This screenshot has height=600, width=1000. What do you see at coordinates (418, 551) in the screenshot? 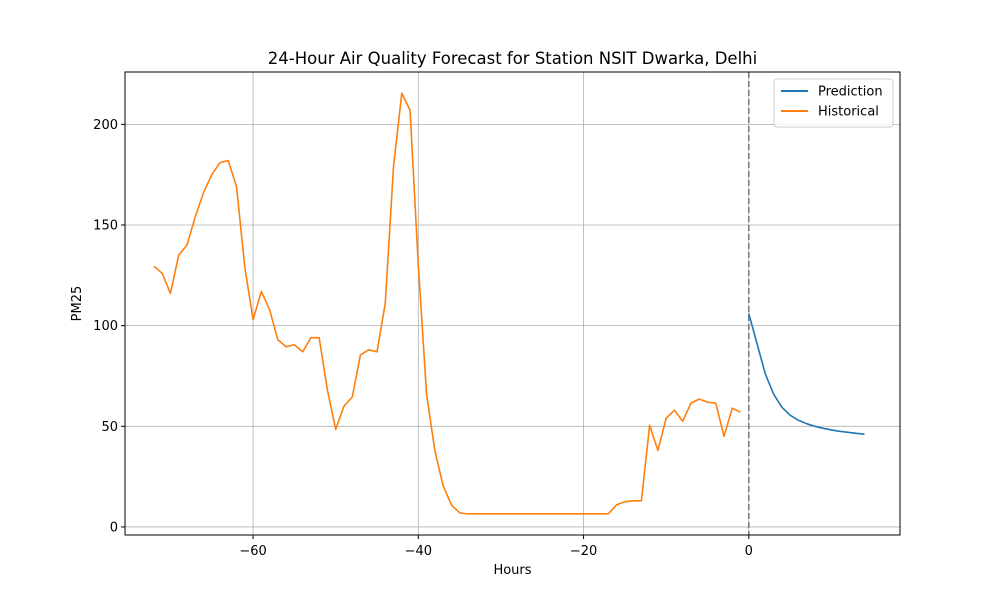
I see `x-tick-label: −40` at bounding box center [418, 551].